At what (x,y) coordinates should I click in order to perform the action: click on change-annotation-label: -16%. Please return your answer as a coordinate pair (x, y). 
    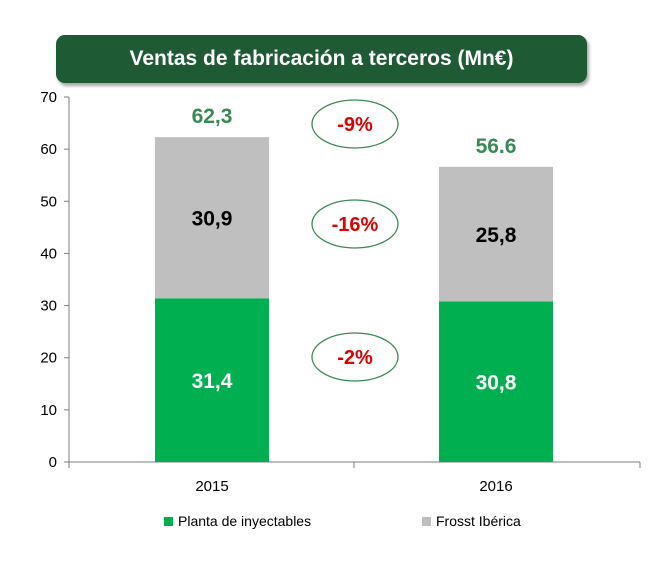
    Looking at the image, I should click on (355, 225).